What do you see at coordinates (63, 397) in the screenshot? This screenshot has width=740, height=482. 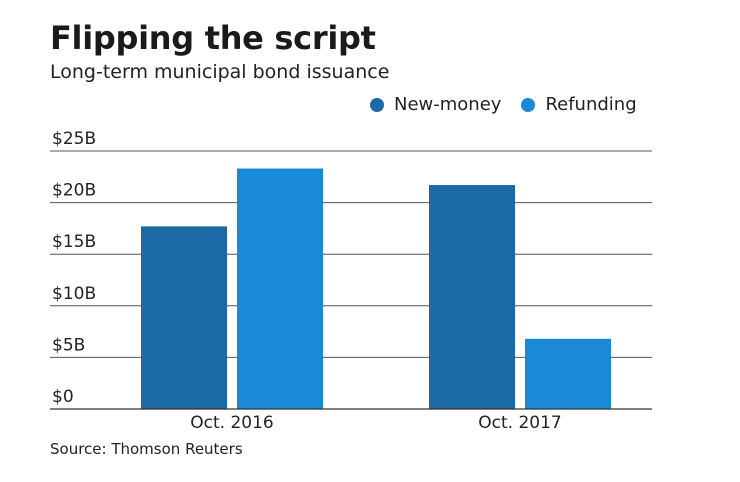 I see `y-tick-label: $0` at bounding box center [63, 397].